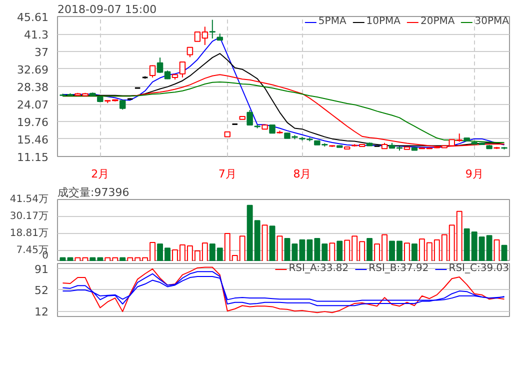  What do you see at coordinates (41, 312) in the screenshot?
I see `y-tick-label: 12` at bounding box center [41, 312].